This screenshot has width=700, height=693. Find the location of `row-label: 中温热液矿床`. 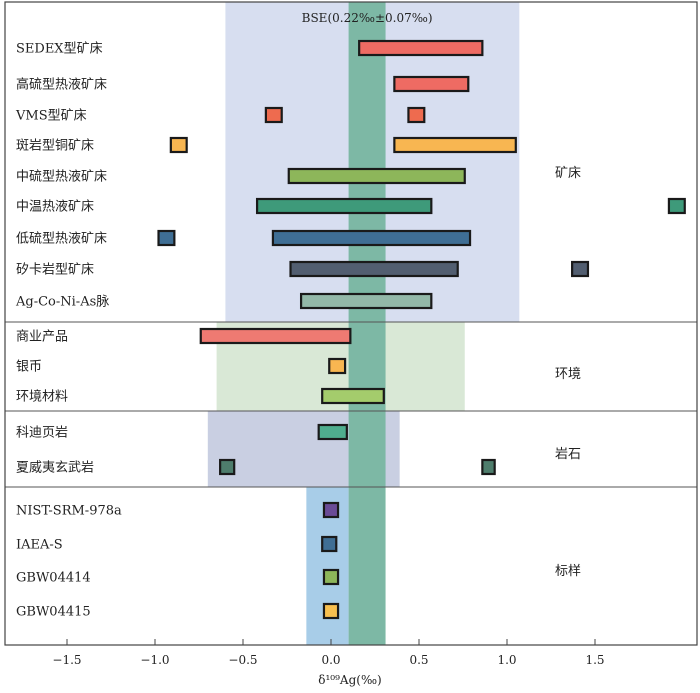

row-label: 中温热液矿床 is located at coordinates (55, 207).